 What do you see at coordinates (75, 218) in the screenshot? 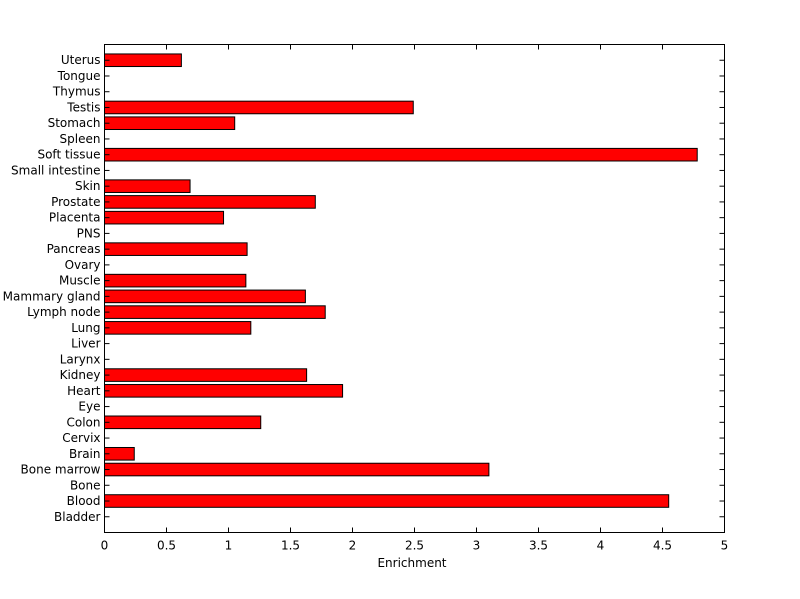
I see `y-tick-label: Placenta` at bounding box center [75, 218].